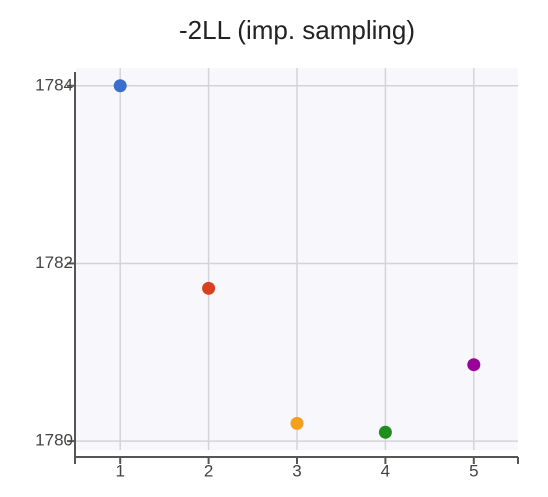 Image resolution: width=548 pixels, height=497 pixels. What do you see at coordinates (119, 470) in the screenshot?
I see `x-tick-label: 1` at bounding box center [119, 470].